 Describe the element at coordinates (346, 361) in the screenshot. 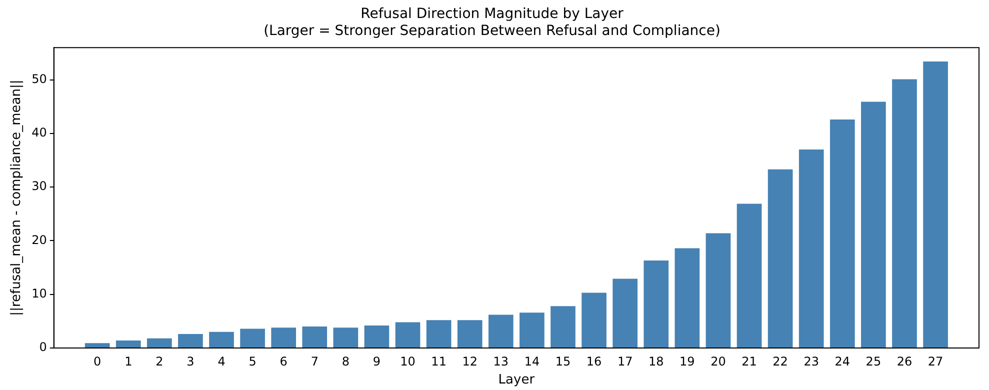

I see `x-tick-label: 8` at that location.